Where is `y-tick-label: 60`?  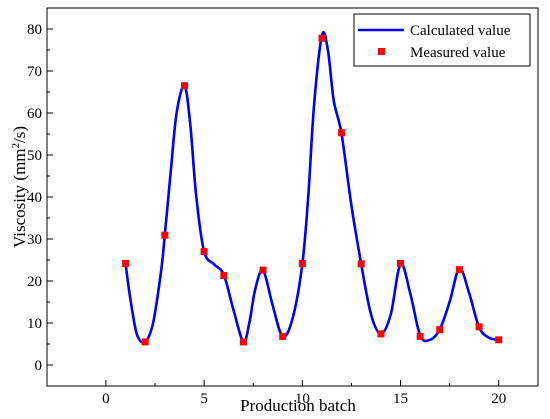 y-tick-label: 60 is located at coordinates (34, 114).